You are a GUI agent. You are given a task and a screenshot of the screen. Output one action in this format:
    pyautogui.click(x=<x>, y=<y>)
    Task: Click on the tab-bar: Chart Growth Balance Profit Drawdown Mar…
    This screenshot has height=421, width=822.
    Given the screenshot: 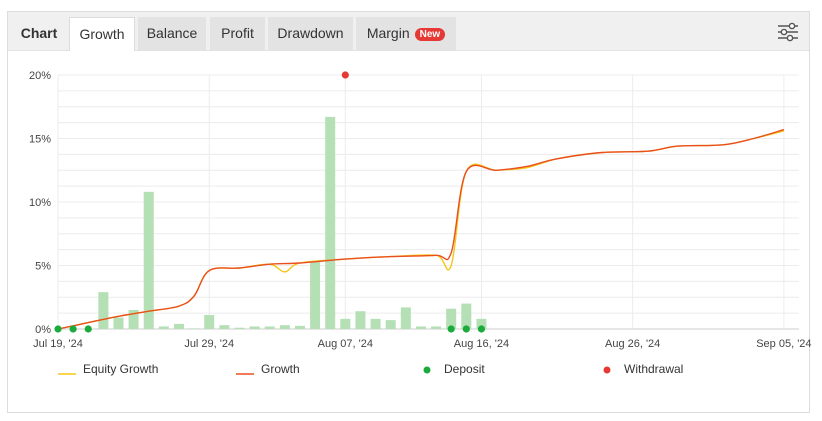 What is the action you would take?
    pyautogui.click(x=408, y=31)
    